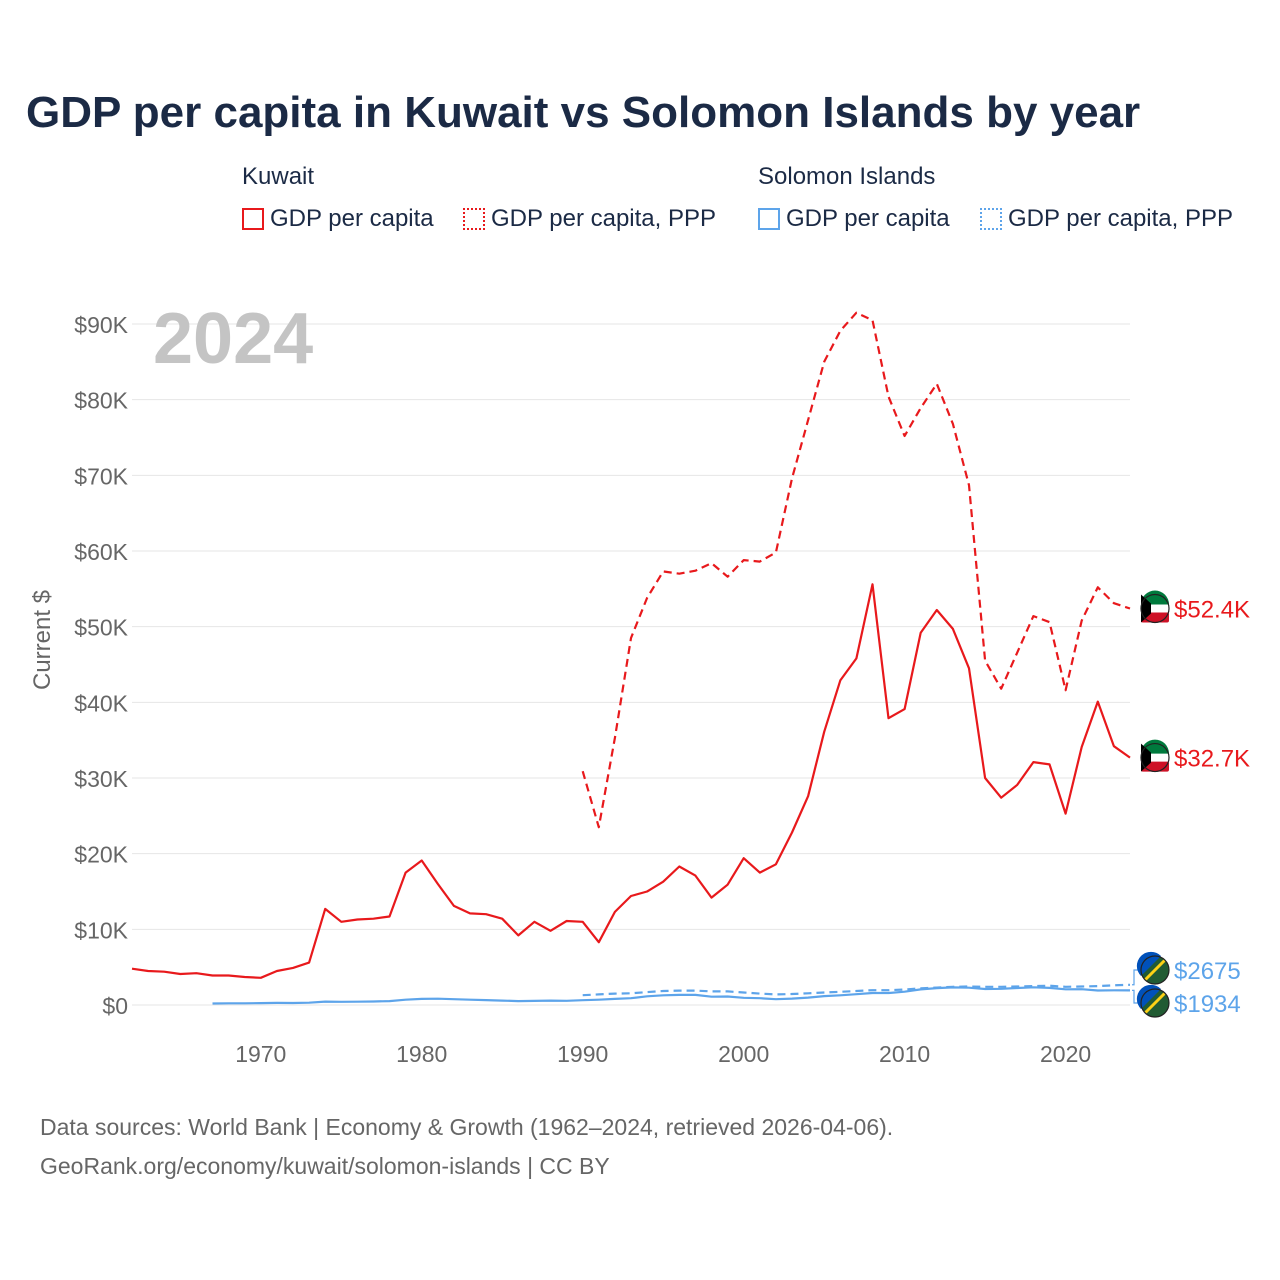 Image resolution: width=1280 pixels, height=1280 pixels. What do you see at coordinates (421, 1054) in the screenshot?
I see `x-tick-label: 1980` at bounding box center [421, 1054].